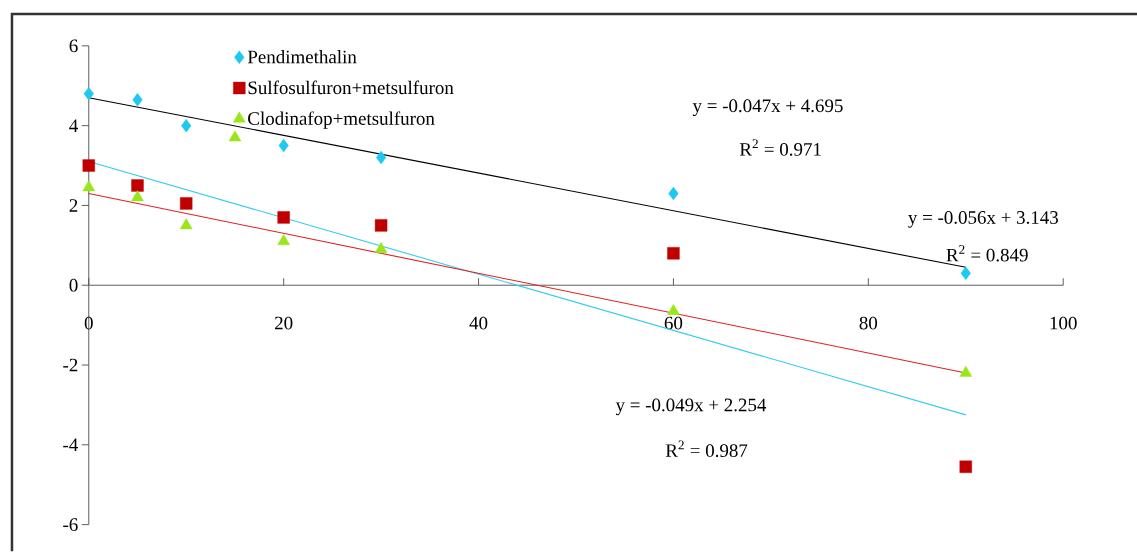  Describe the element at coordinates (341, 120) in the screenshot. I see `legend-label: Clodinafop+metsulfuron` at that location.